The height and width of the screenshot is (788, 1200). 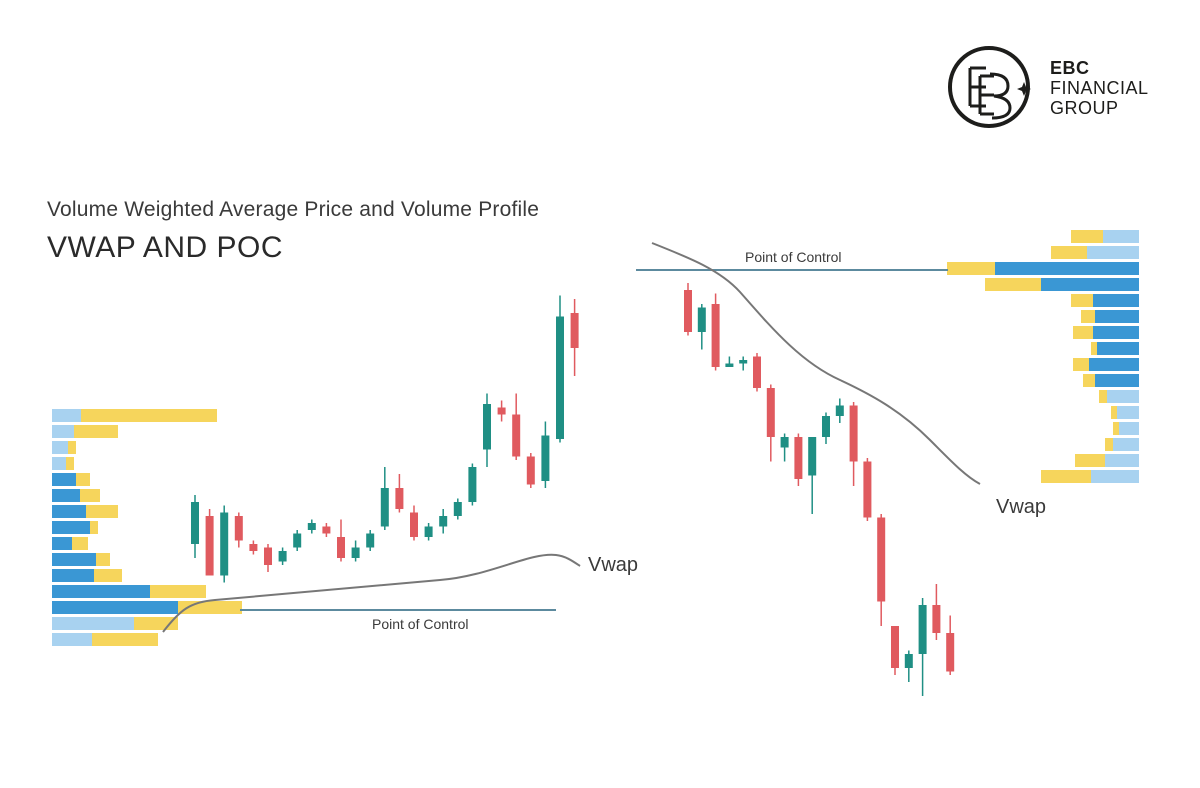 What do you see at coordinates (1099, 88) in the screenshot?
I see `brand-line2: FINANCIAL` at bounding box center [1099, 88].